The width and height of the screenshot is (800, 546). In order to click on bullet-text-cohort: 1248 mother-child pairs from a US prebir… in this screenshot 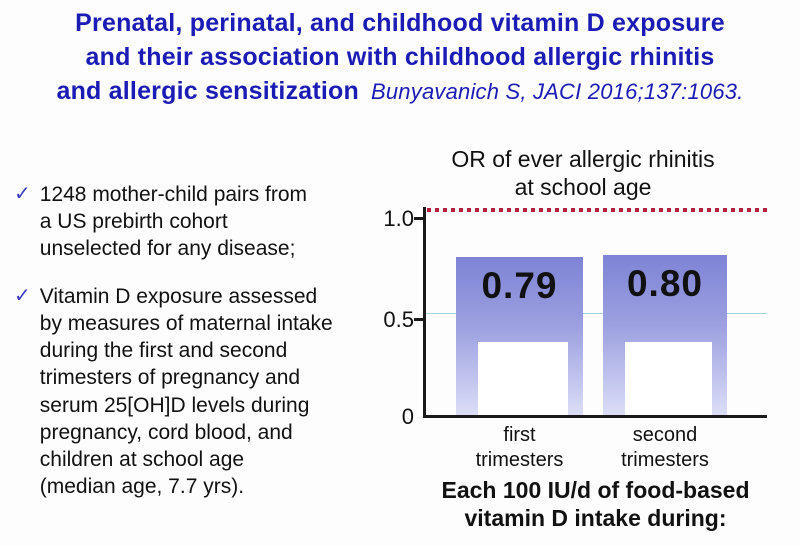, I will do `click(173, 222)`.